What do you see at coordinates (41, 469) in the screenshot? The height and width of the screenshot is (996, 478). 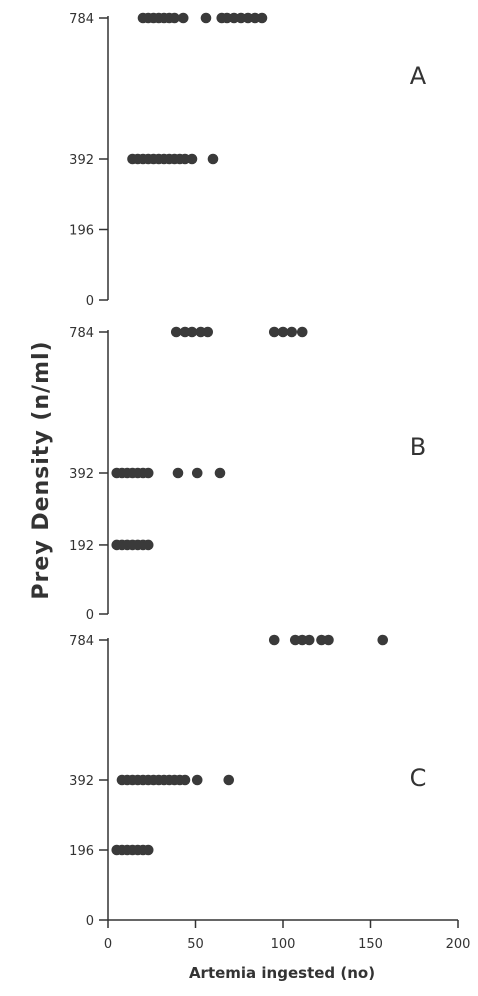 I see `y-axis-label: Prey Density (n/ml)` at bounding box center [41, 469].